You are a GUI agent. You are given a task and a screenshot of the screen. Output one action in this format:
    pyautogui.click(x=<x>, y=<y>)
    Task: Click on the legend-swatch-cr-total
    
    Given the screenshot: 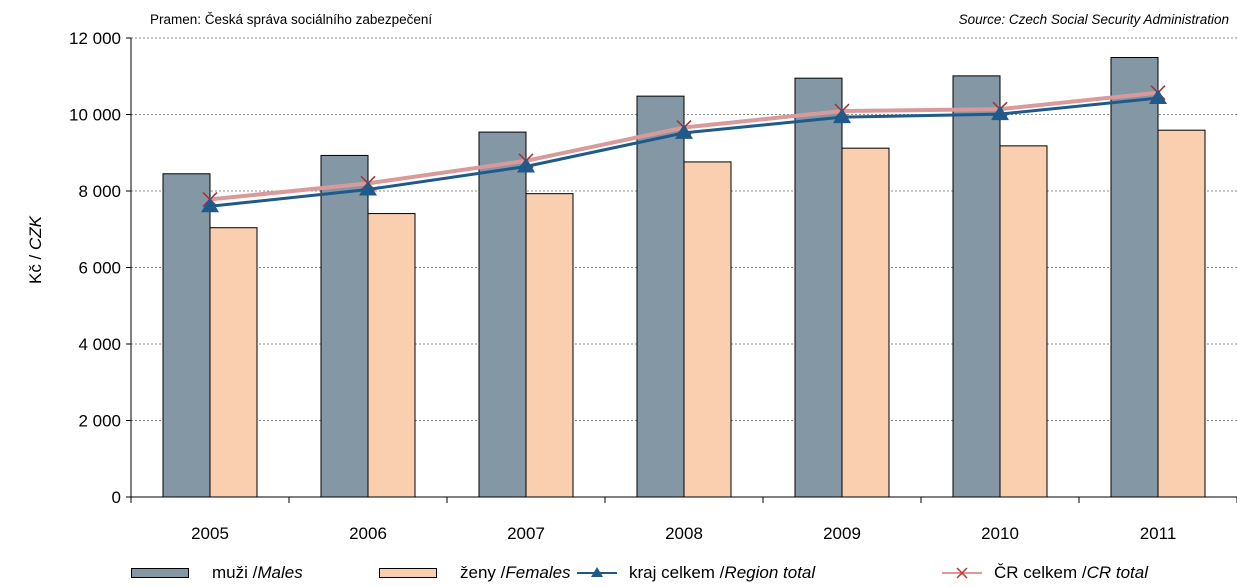 What is the action you would take?
    pyautogui.click(x=962, y=573)
    